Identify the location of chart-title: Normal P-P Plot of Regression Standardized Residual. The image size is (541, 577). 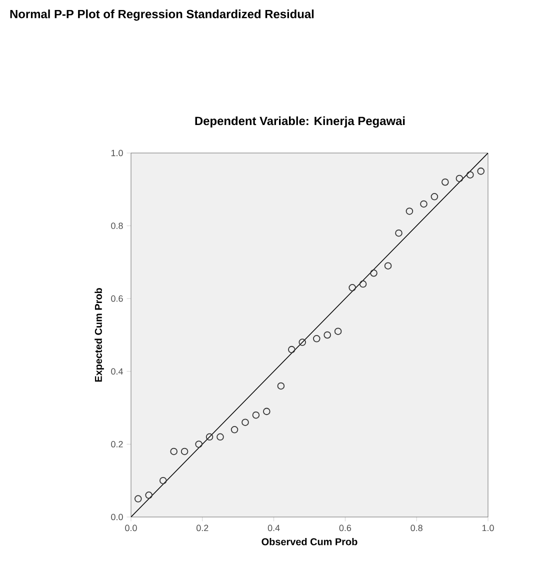
(162, 15).